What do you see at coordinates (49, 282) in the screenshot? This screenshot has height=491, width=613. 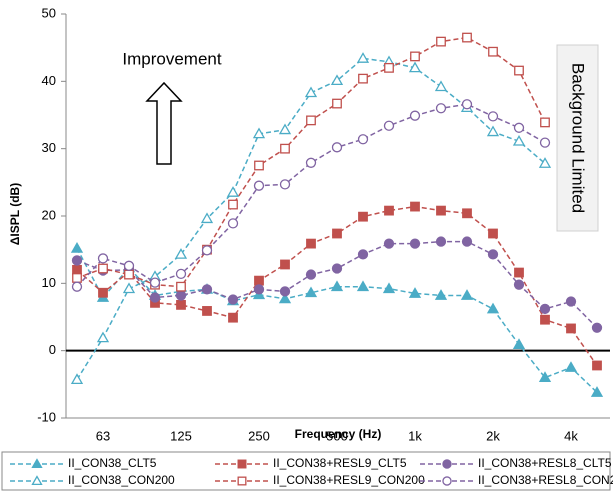 I see `y-tick-label: 10` at bounding box center [49, 282].